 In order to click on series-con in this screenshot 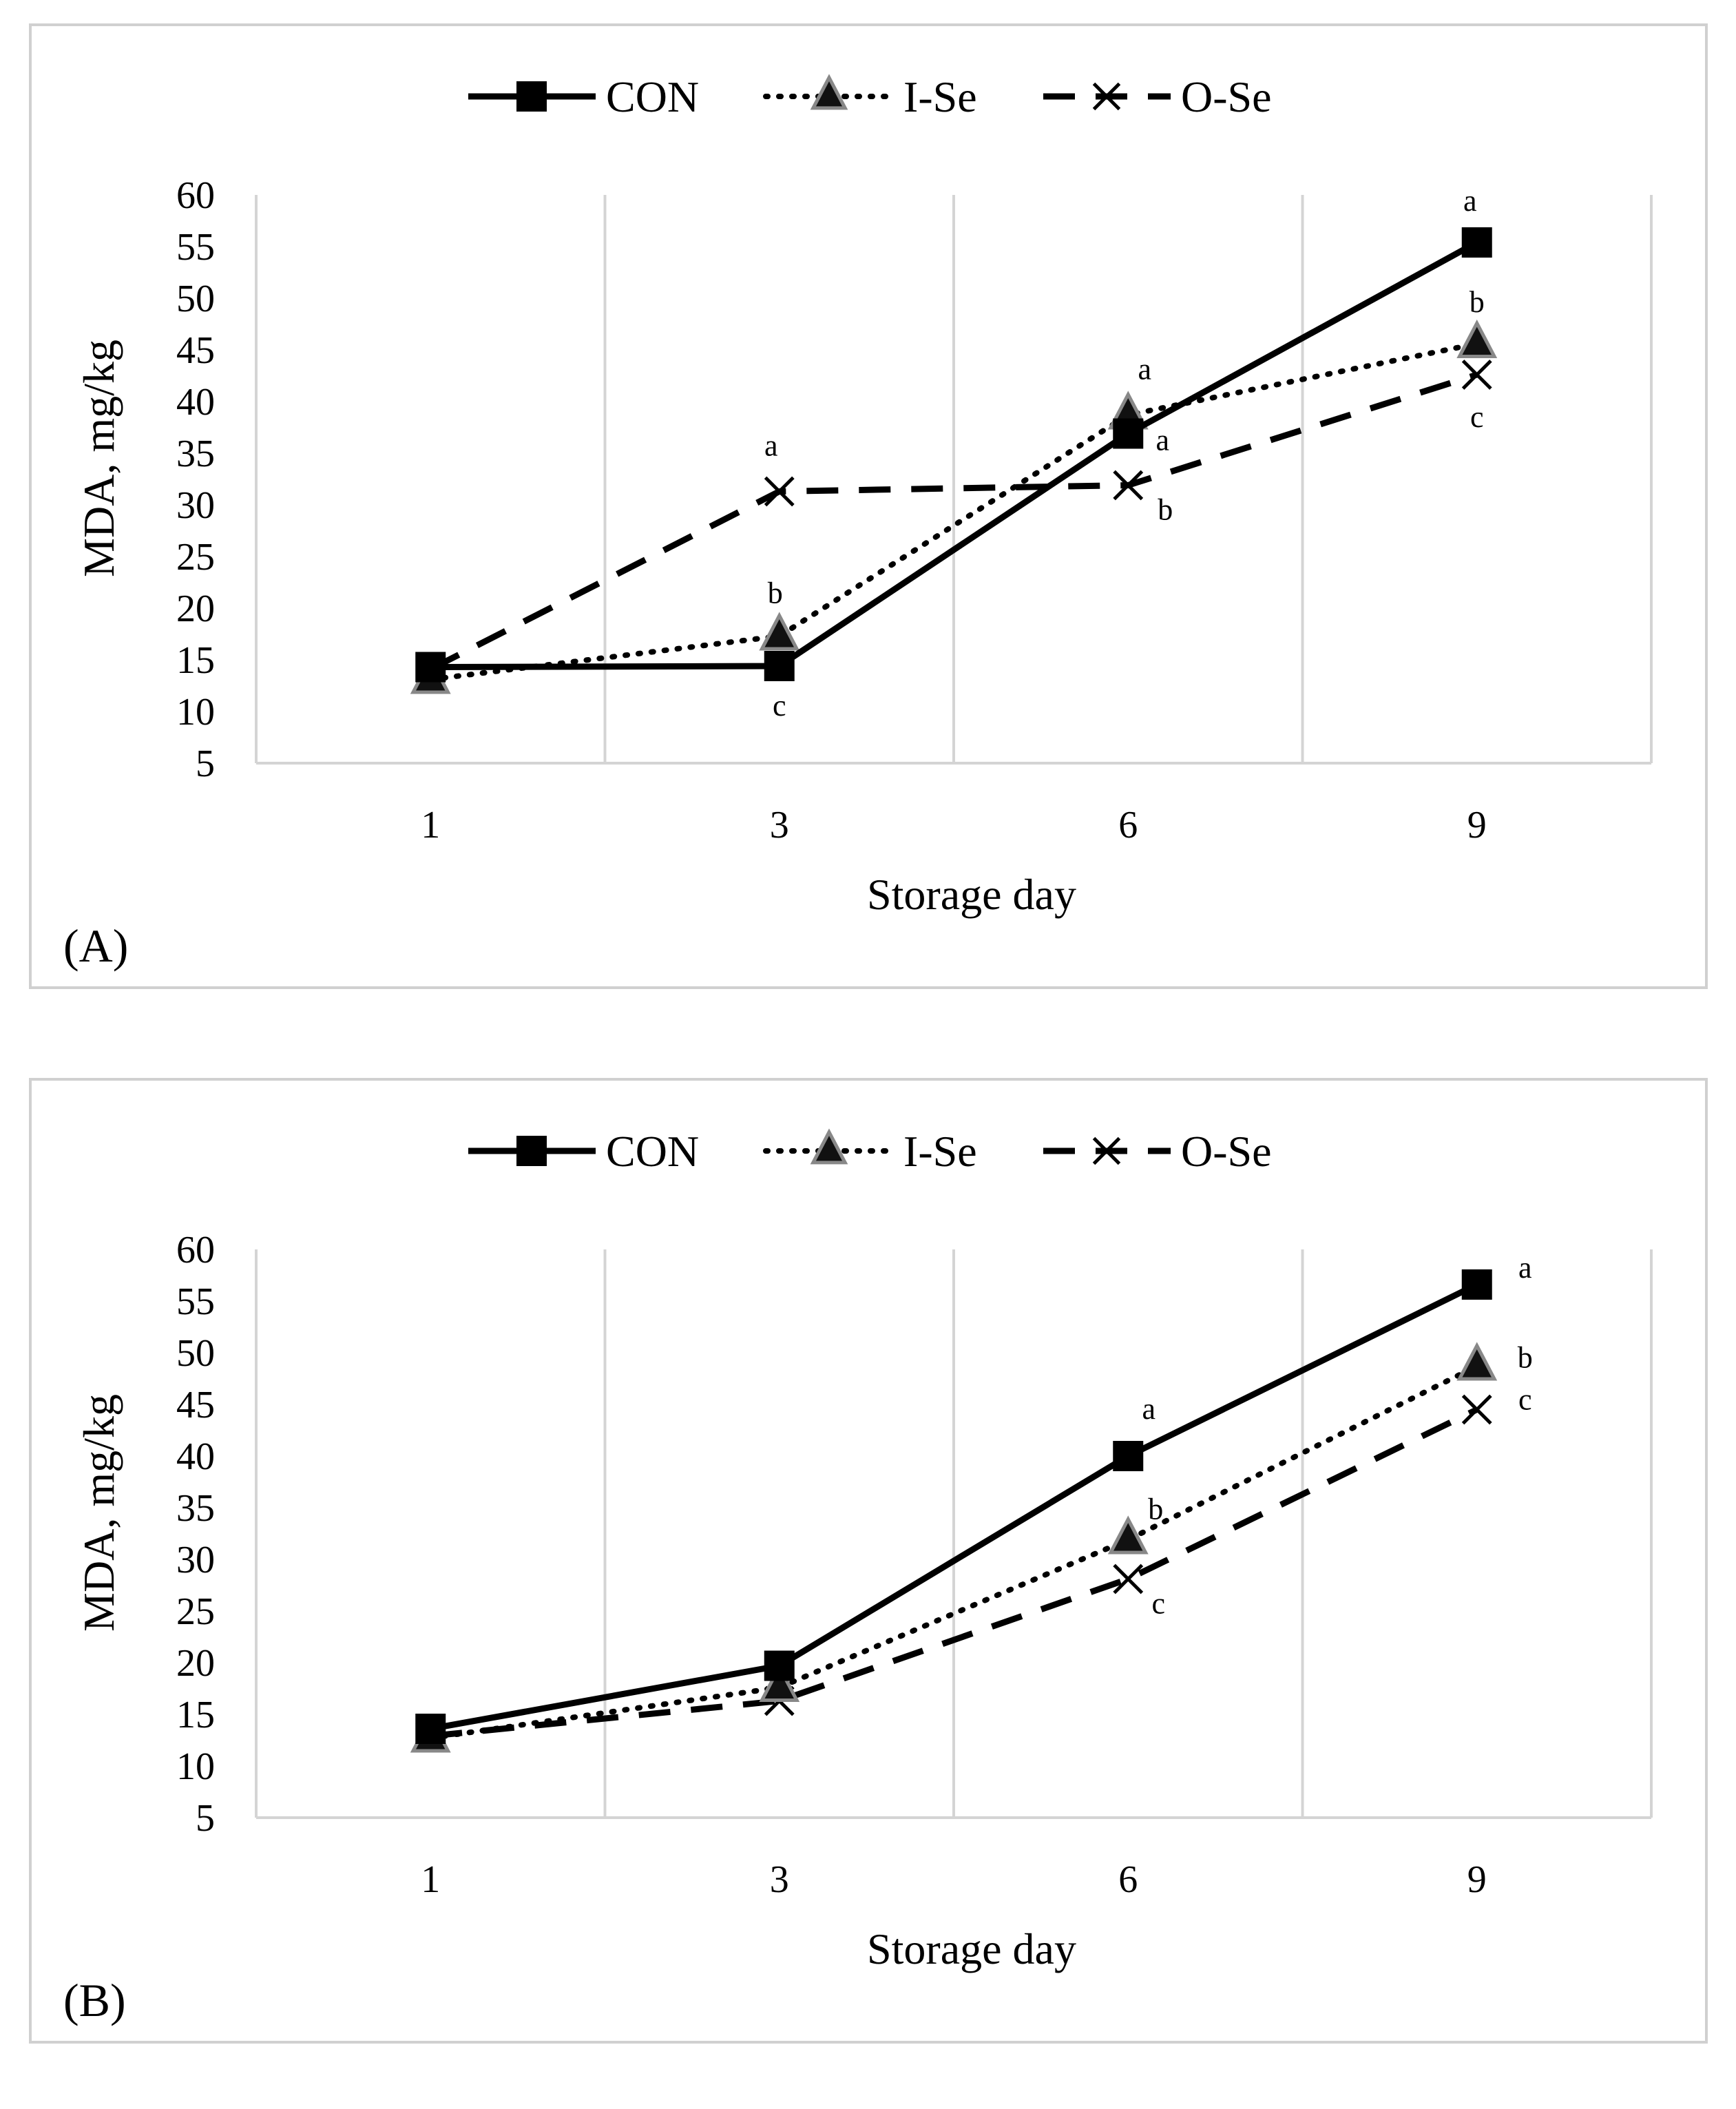, I will do `click(953, 455)`.